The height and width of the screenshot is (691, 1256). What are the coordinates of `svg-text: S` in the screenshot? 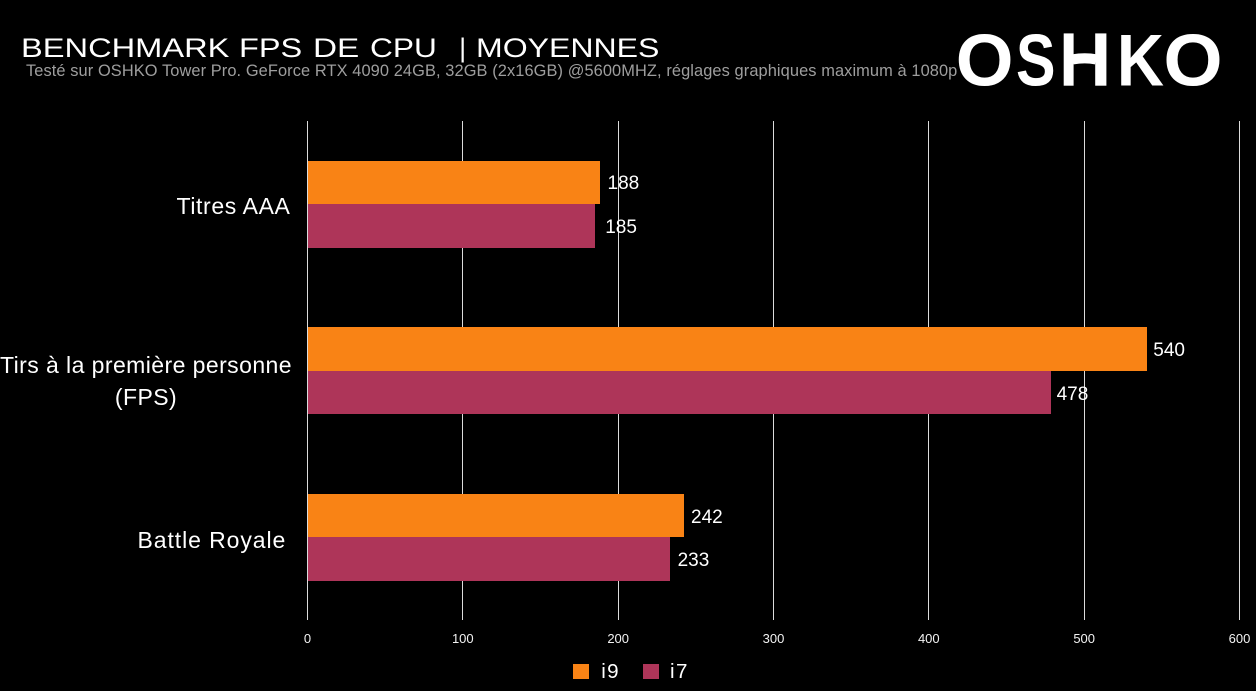 It's located at (1036, 60).